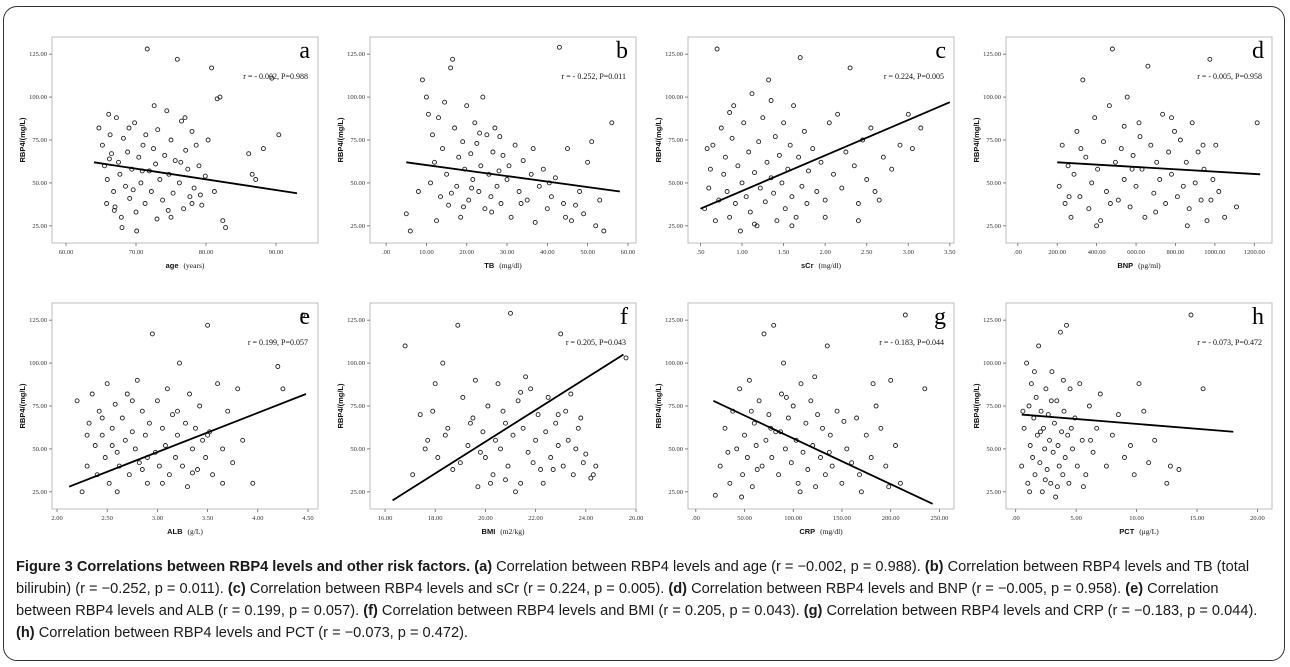  What do you see at coordinates (807, 531) in the screenshot?
I see `x-axis-name: CRP` at bounding box center [807, 531].